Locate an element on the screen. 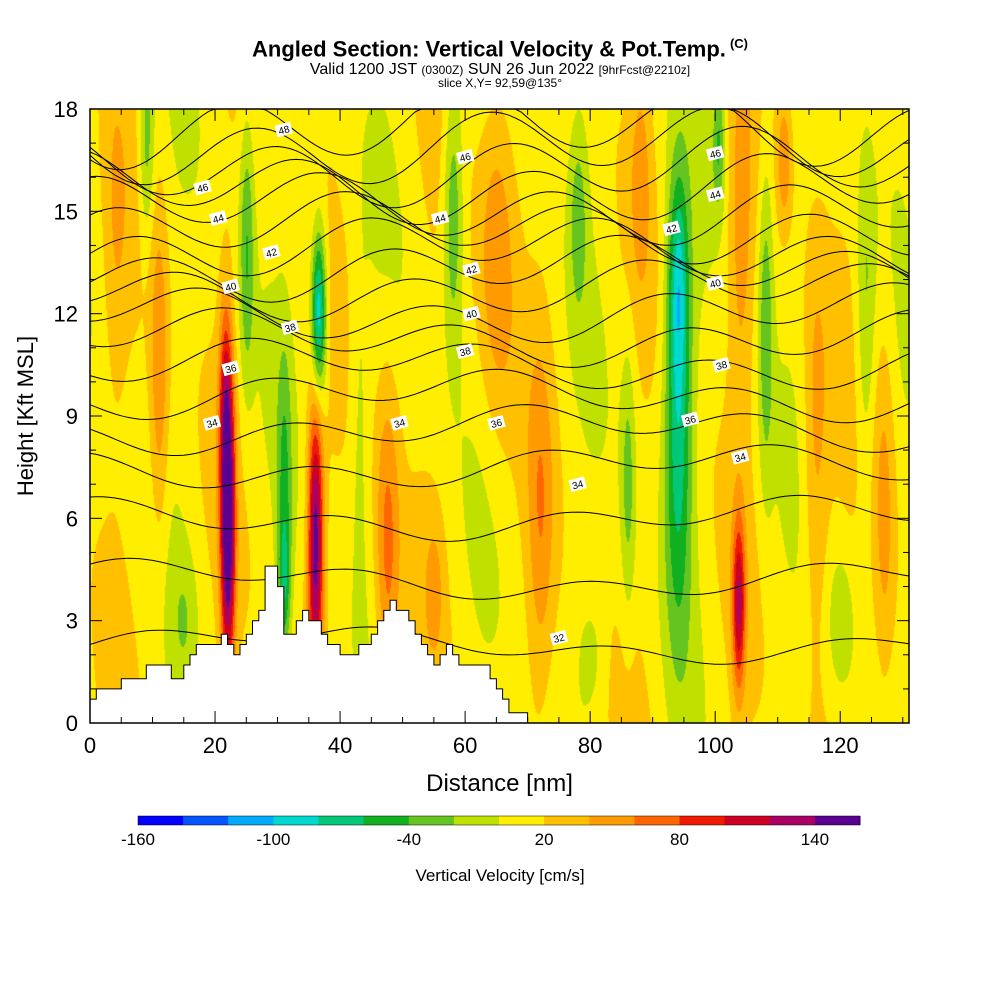 The image size is (1000, 1000). x-tick-label: 120 is located at coordinates (840, 745).